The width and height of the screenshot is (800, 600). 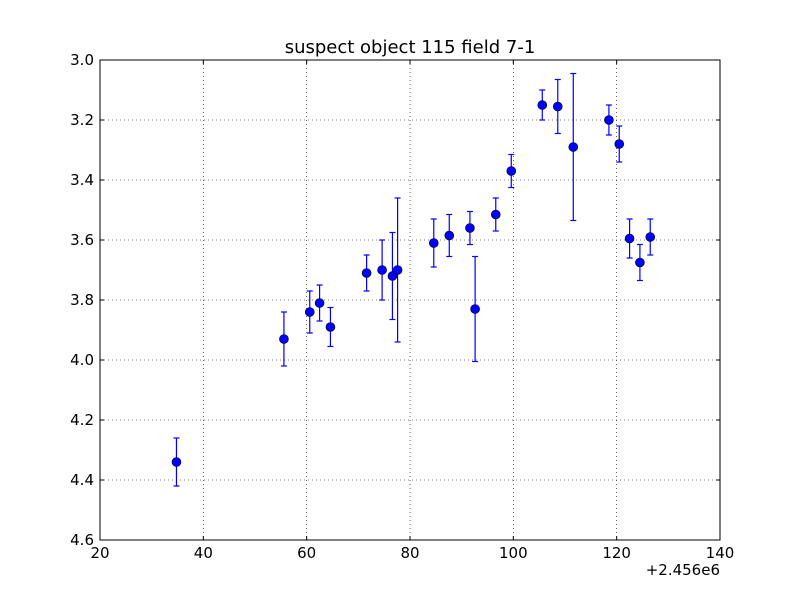 What do you see at coordinates (82, 240) in the screenshot?
I see `y-tick-label: 3.6` at bounding box center [82, 240].